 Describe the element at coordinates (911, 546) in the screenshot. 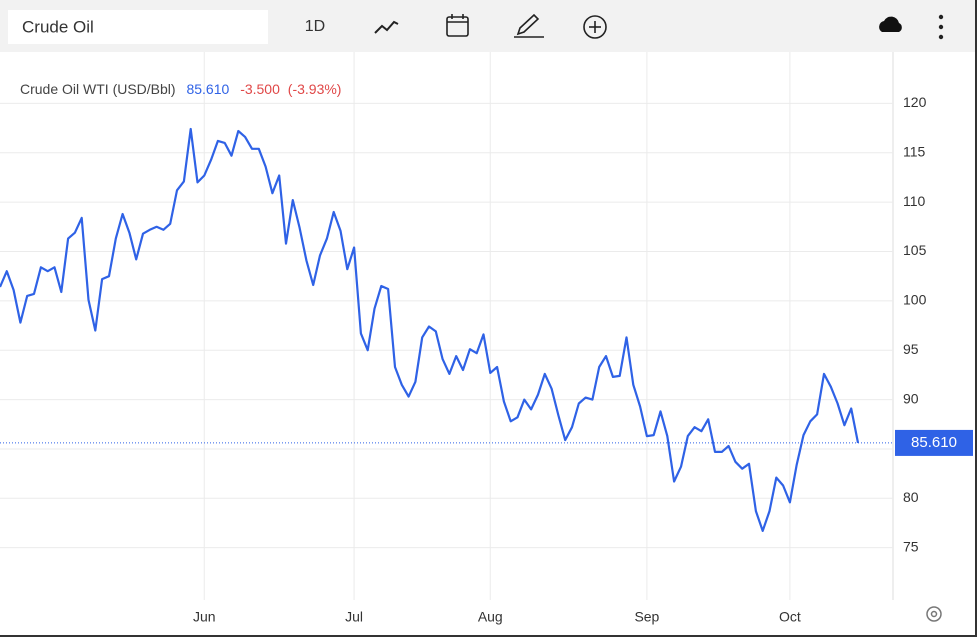

I see `y-tick-label: 75` at that location.